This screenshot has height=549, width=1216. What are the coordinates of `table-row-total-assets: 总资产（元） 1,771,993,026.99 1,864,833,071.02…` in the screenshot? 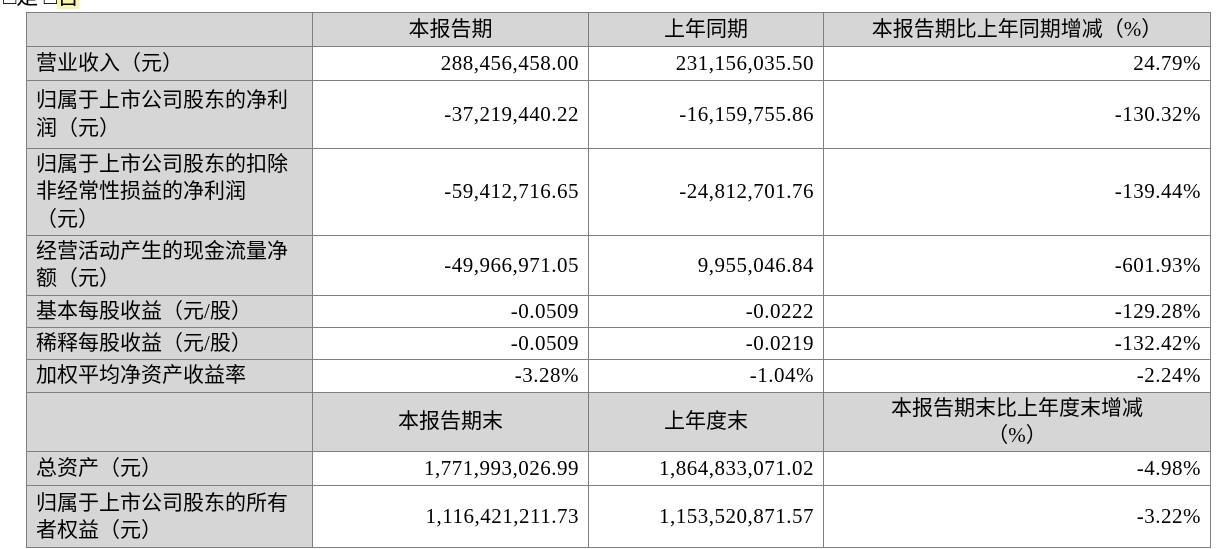 It's located at (618, 469).